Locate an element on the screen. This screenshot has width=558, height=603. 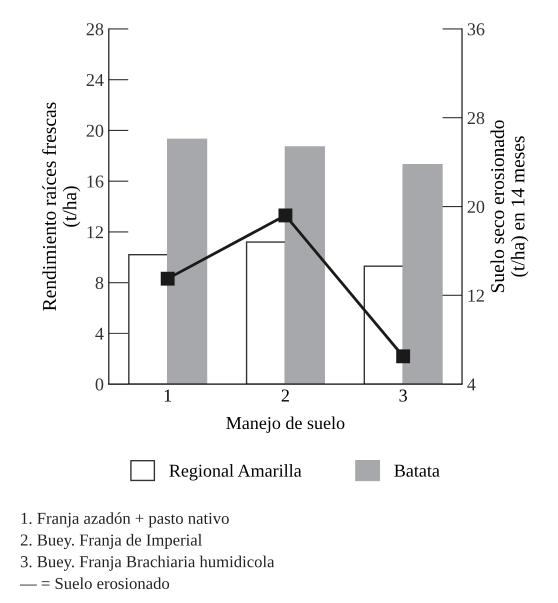
y-tick-label: 28 is located at coordinates (95, 29).